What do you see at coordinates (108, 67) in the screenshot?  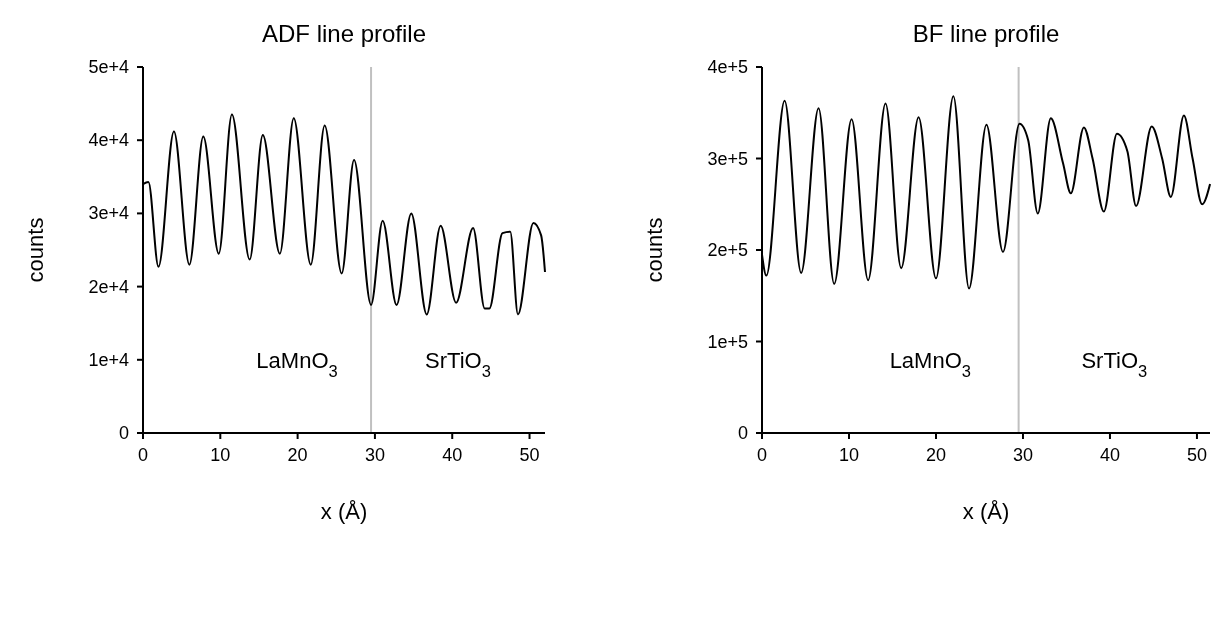 I see `y-tick-label: 5e+4` at bounding box center [108, 67].